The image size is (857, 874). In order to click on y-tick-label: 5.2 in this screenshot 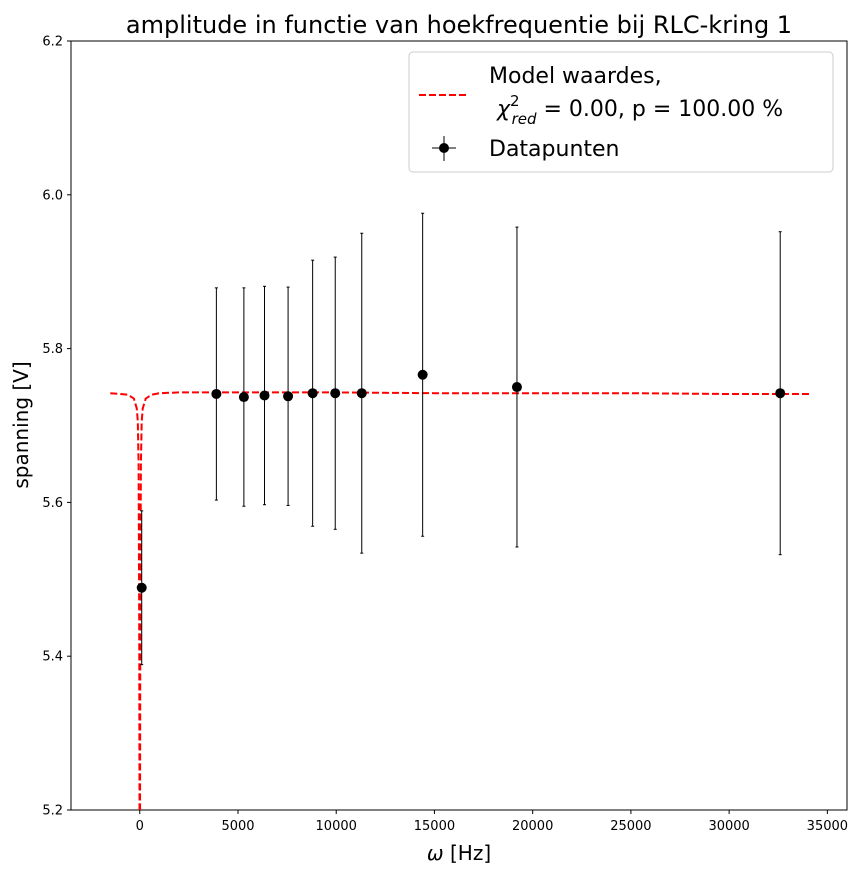, I will do `click(52, 811)`.